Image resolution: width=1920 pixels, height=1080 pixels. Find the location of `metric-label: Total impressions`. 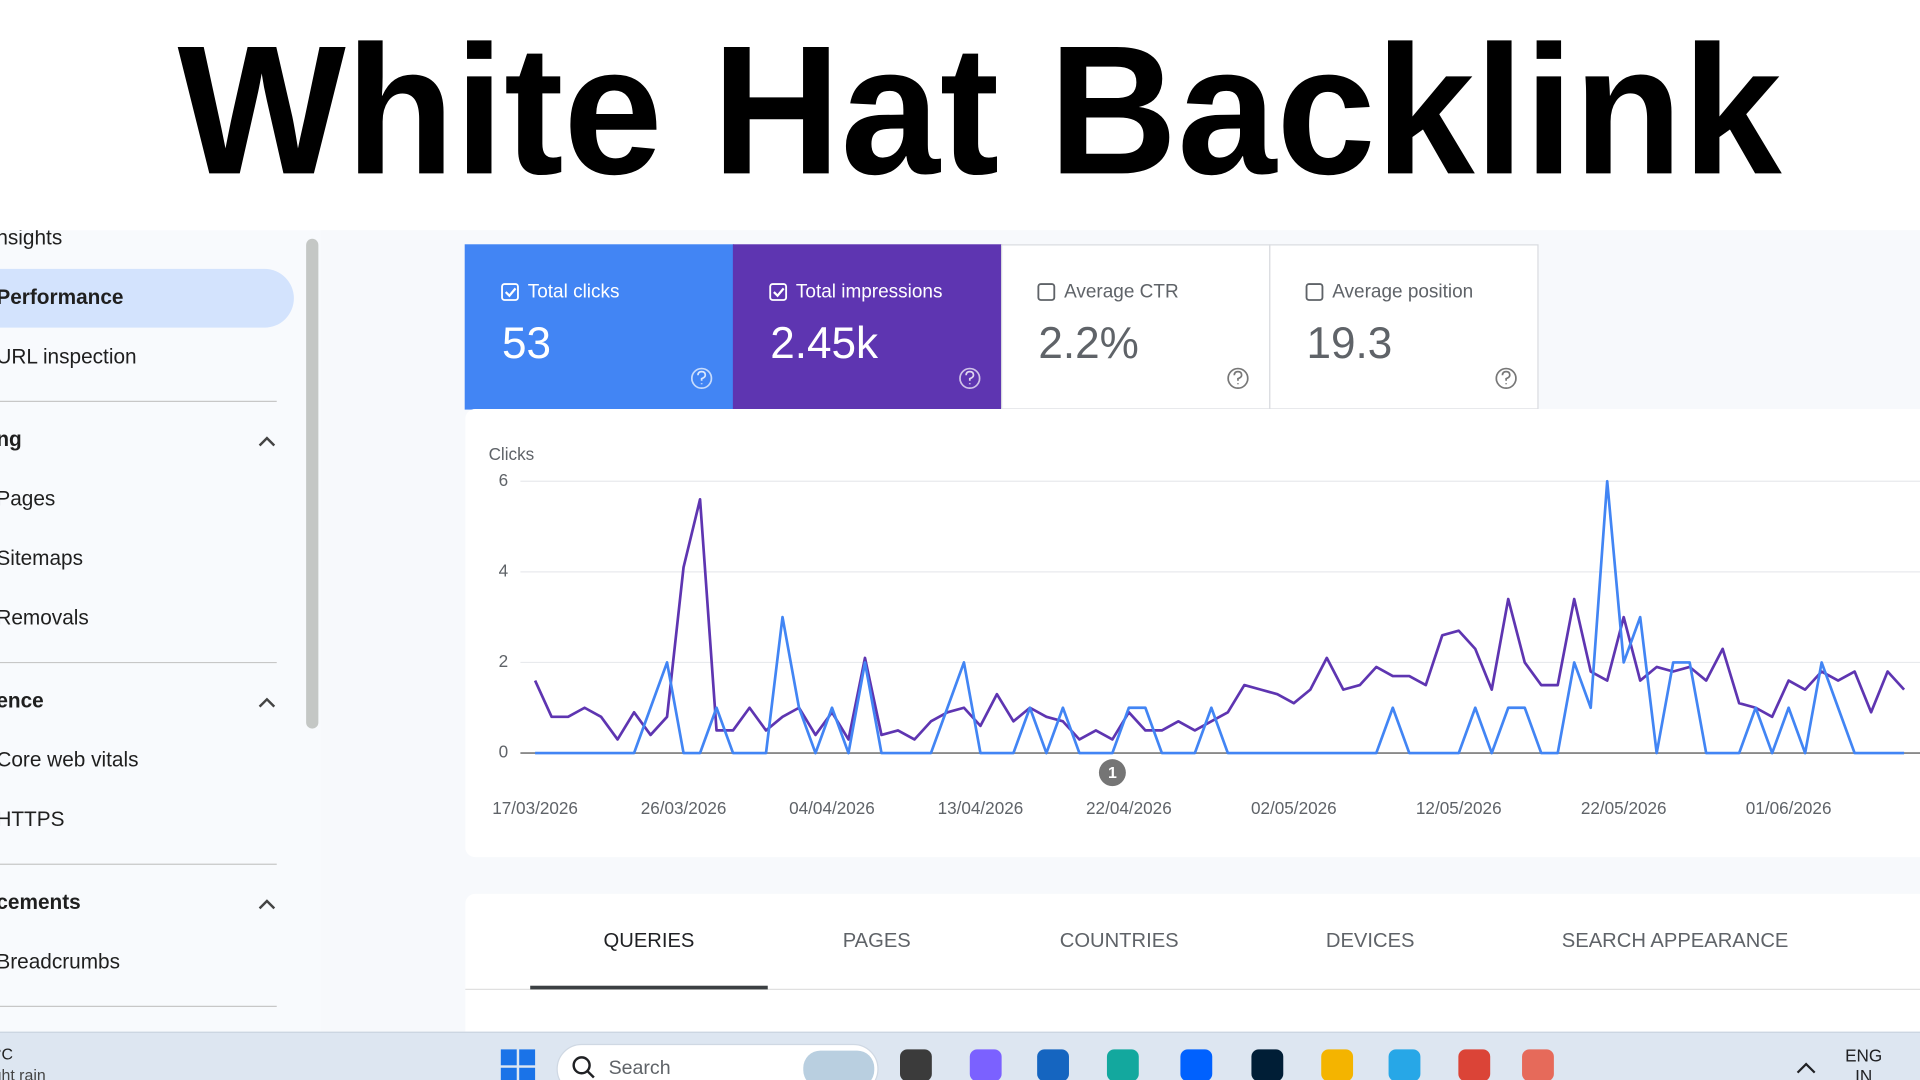

metric-label: Total impressions is located at coordinates (869, 292).